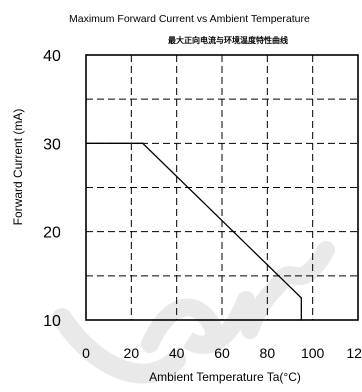  I want to click on x-tick-label: 80, so click(268, 353).